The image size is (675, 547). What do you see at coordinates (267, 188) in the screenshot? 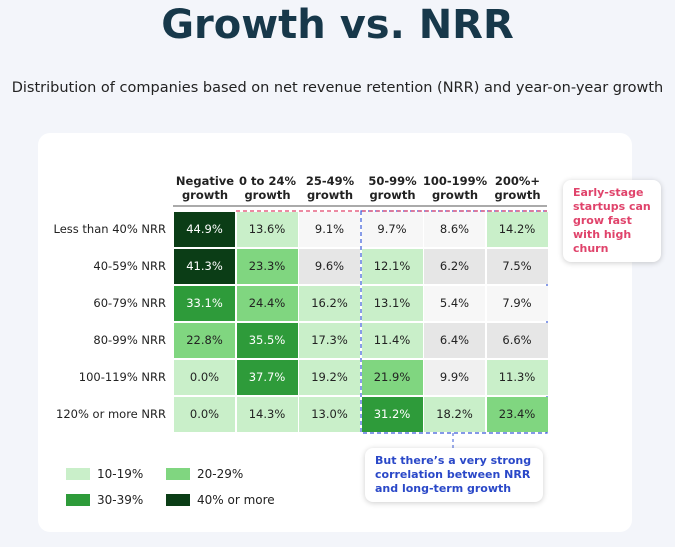
I see `column-header: 0 to 24% growth` at bounding box center [267, 188].